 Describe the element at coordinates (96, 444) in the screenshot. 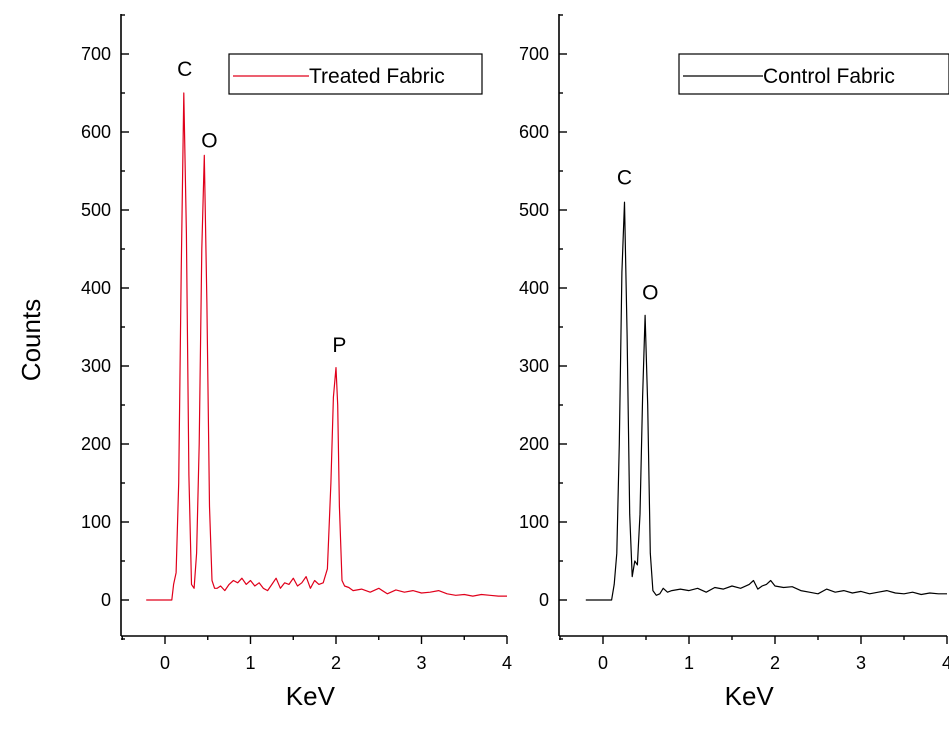

I see `panel-left-y-tick-label: 200` at that location.